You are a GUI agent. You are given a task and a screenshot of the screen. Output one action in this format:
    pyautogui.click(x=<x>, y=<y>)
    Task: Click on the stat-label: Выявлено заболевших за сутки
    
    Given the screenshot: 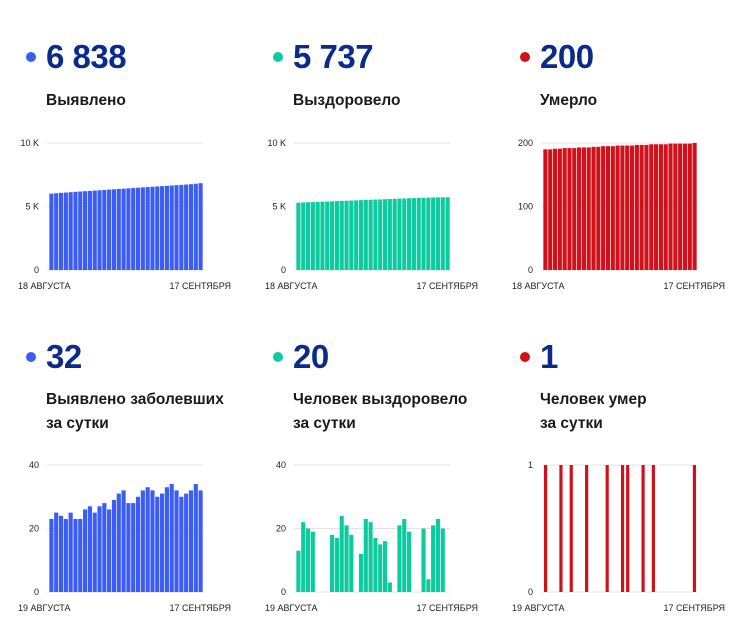 What is the action you would take?
    pyautogui.click(x=135, y=411)
    